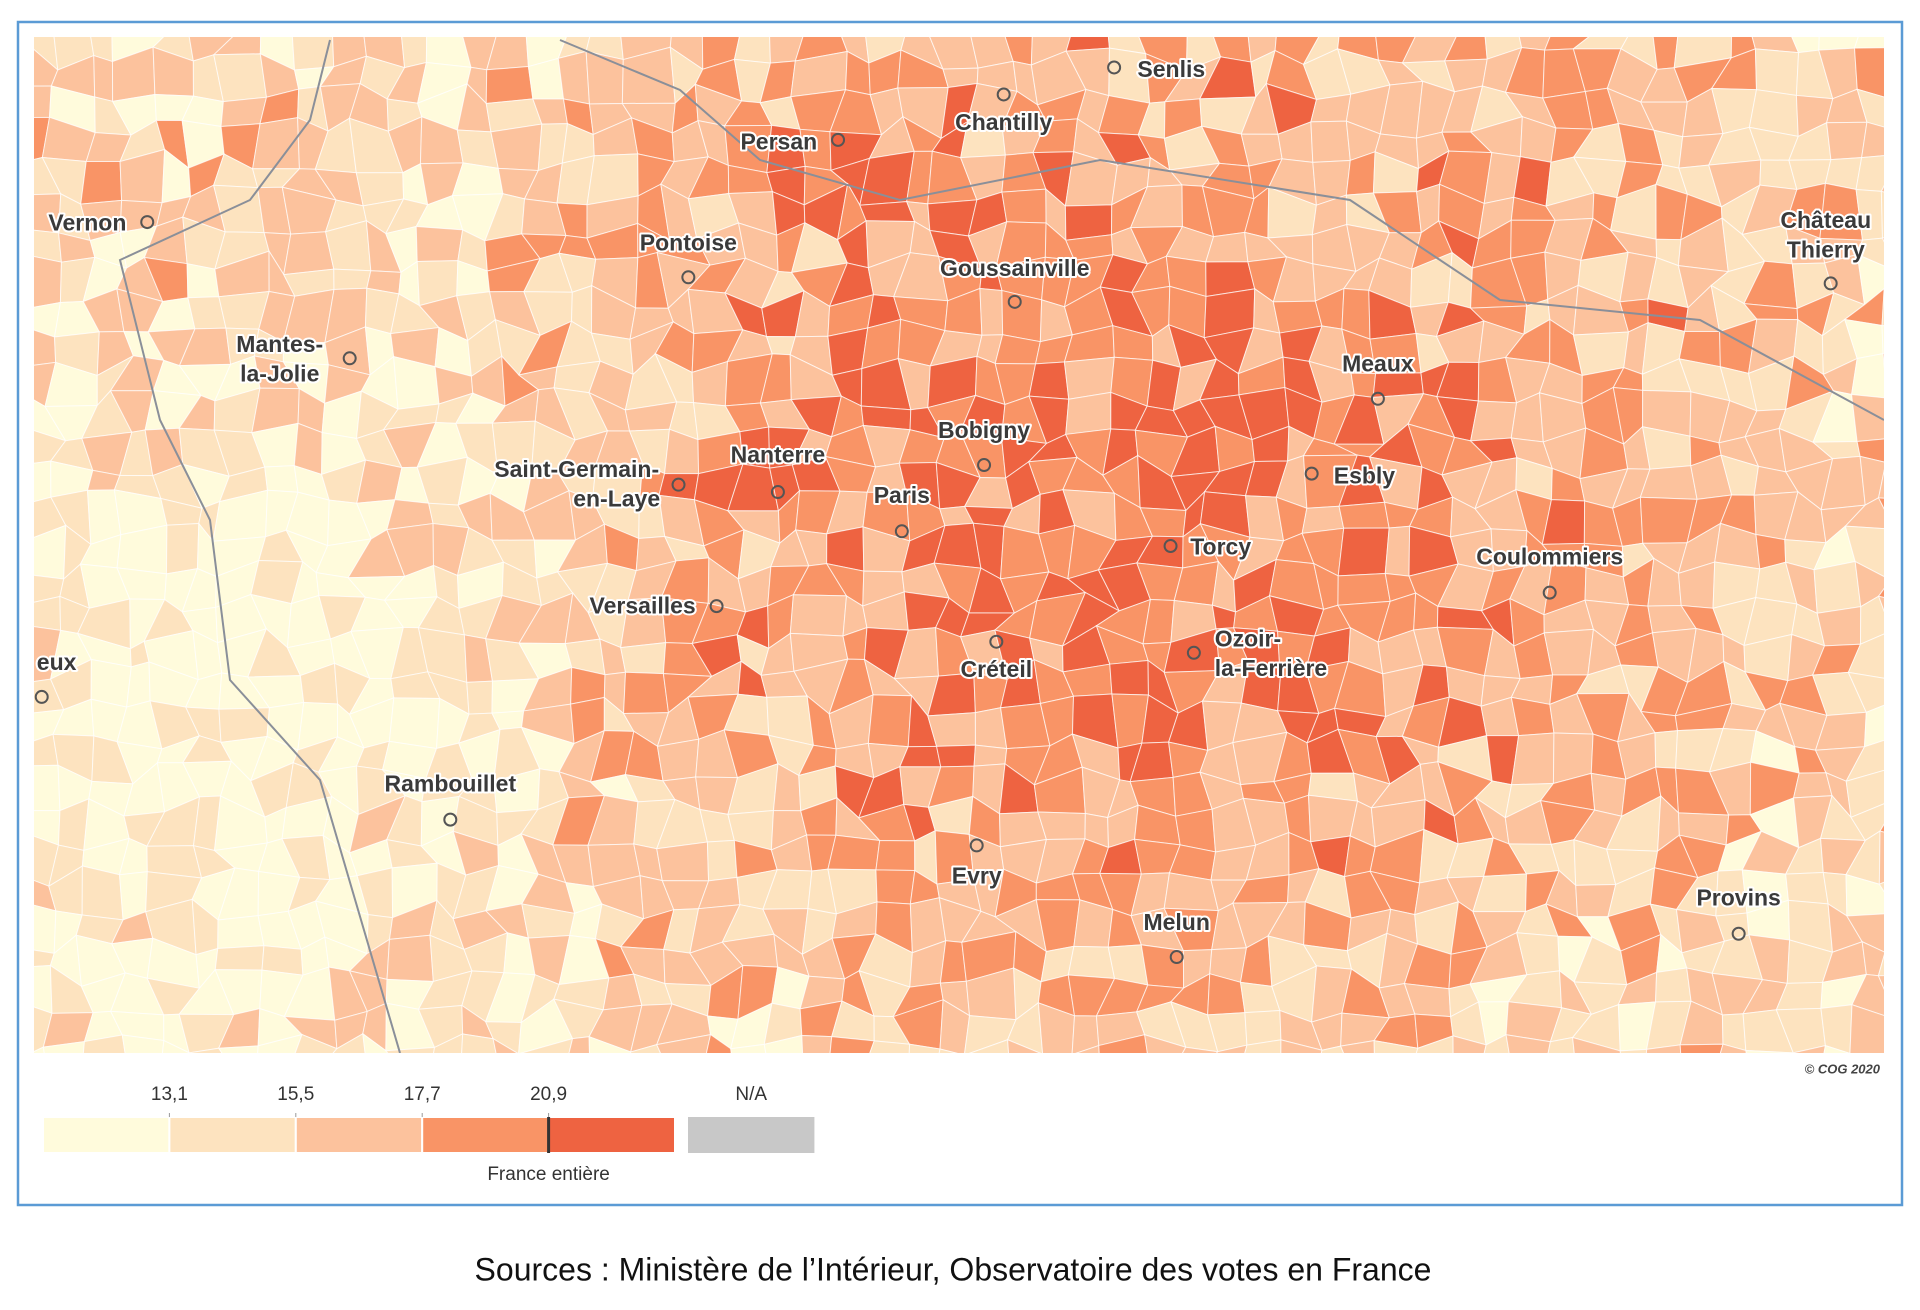 The image size is (1920, 1310). Describe the element at coordinates (548, 1094) in the screenshot. I see `legend-tick-label: 20,9` at that location.